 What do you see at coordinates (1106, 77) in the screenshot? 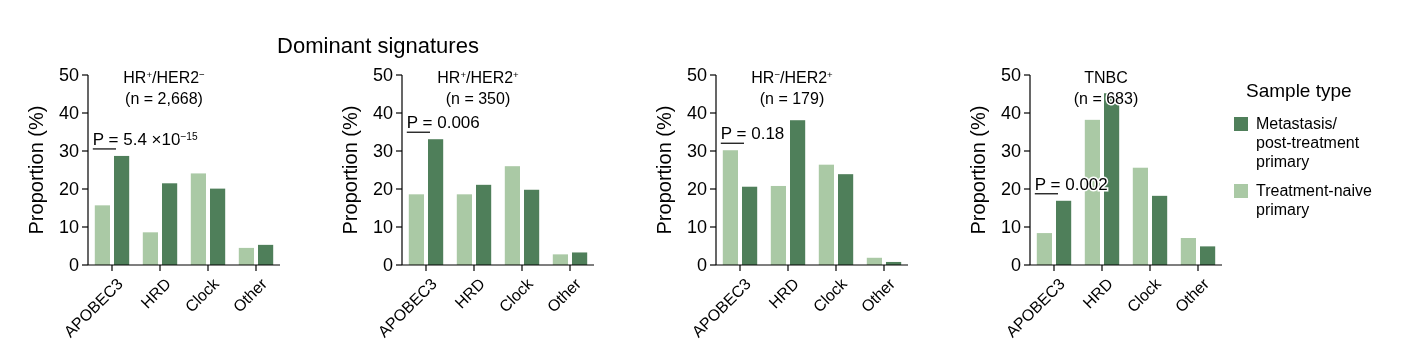
I see `chart-title: TNBC` at bounding box center [1106, 77].